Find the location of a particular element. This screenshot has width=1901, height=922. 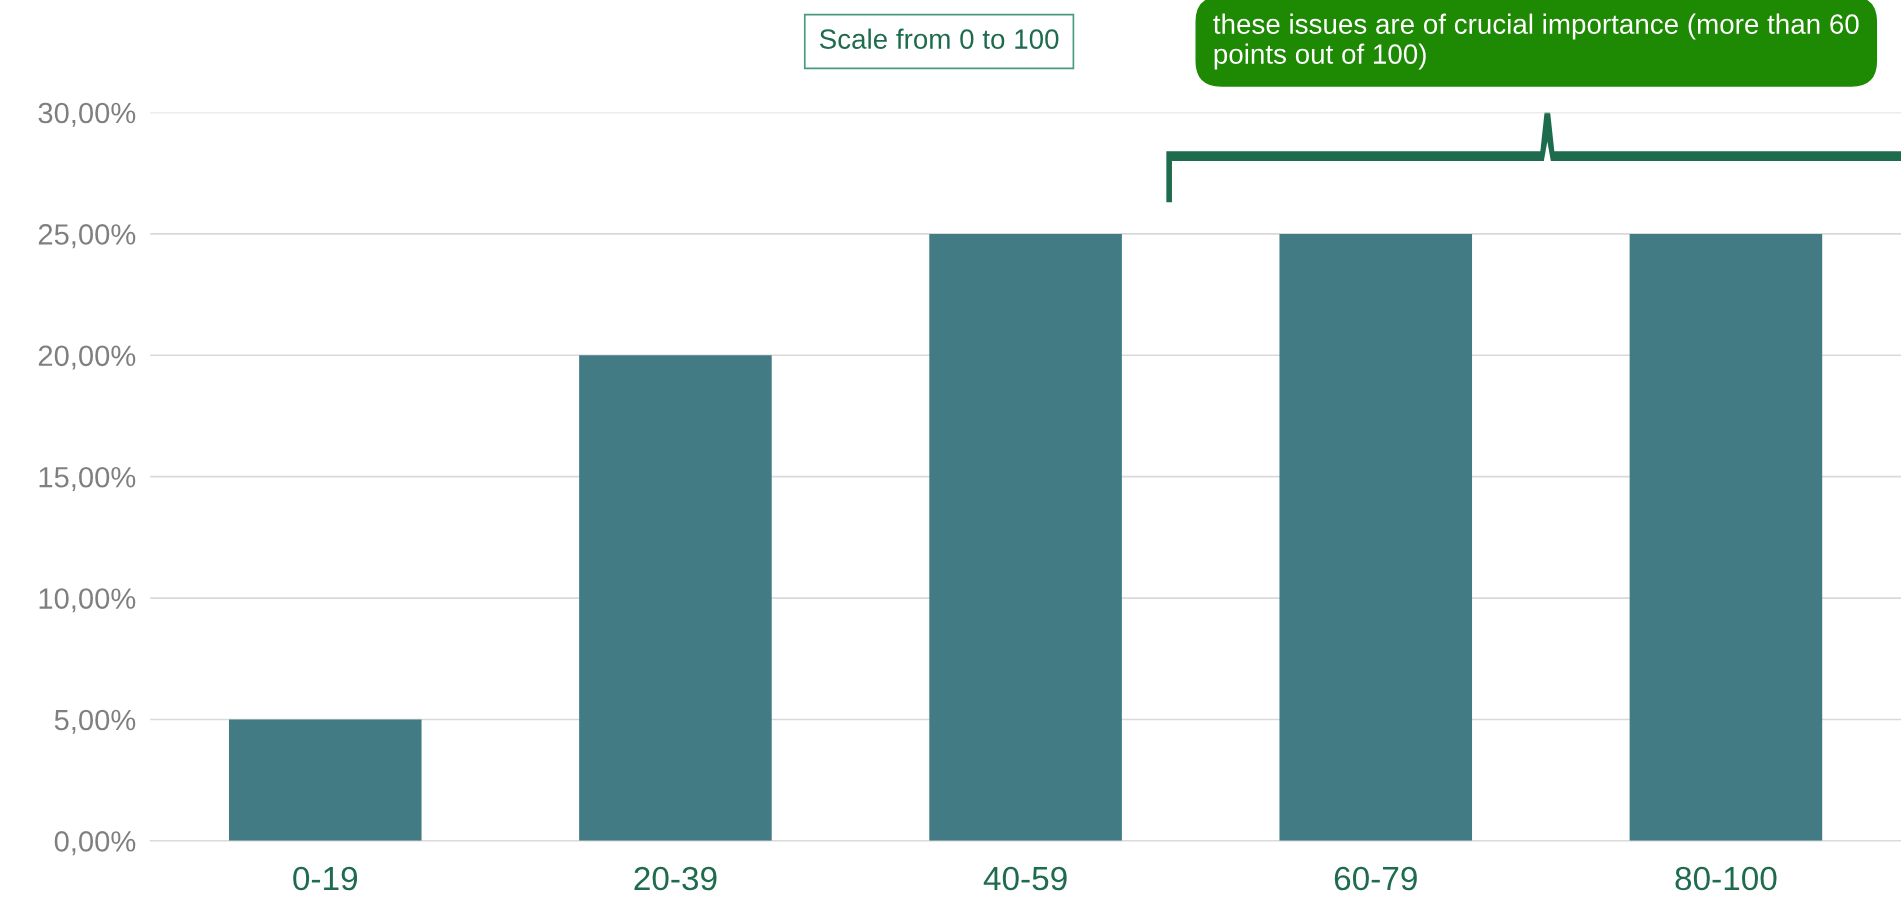

x-tick-label: 60-79 is located at coordinates (1375, 878).